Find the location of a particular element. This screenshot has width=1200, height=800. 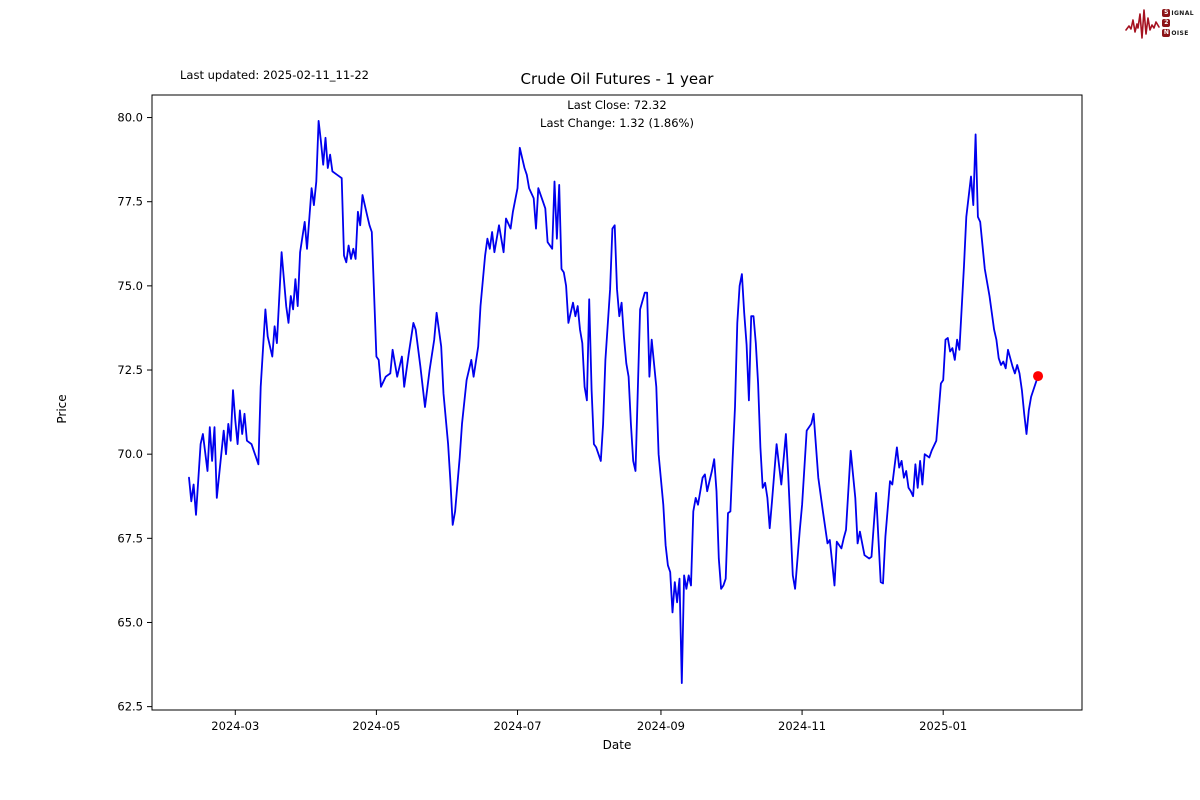

x-tick-label: 2024-05 is located at coordinates (376, 726).